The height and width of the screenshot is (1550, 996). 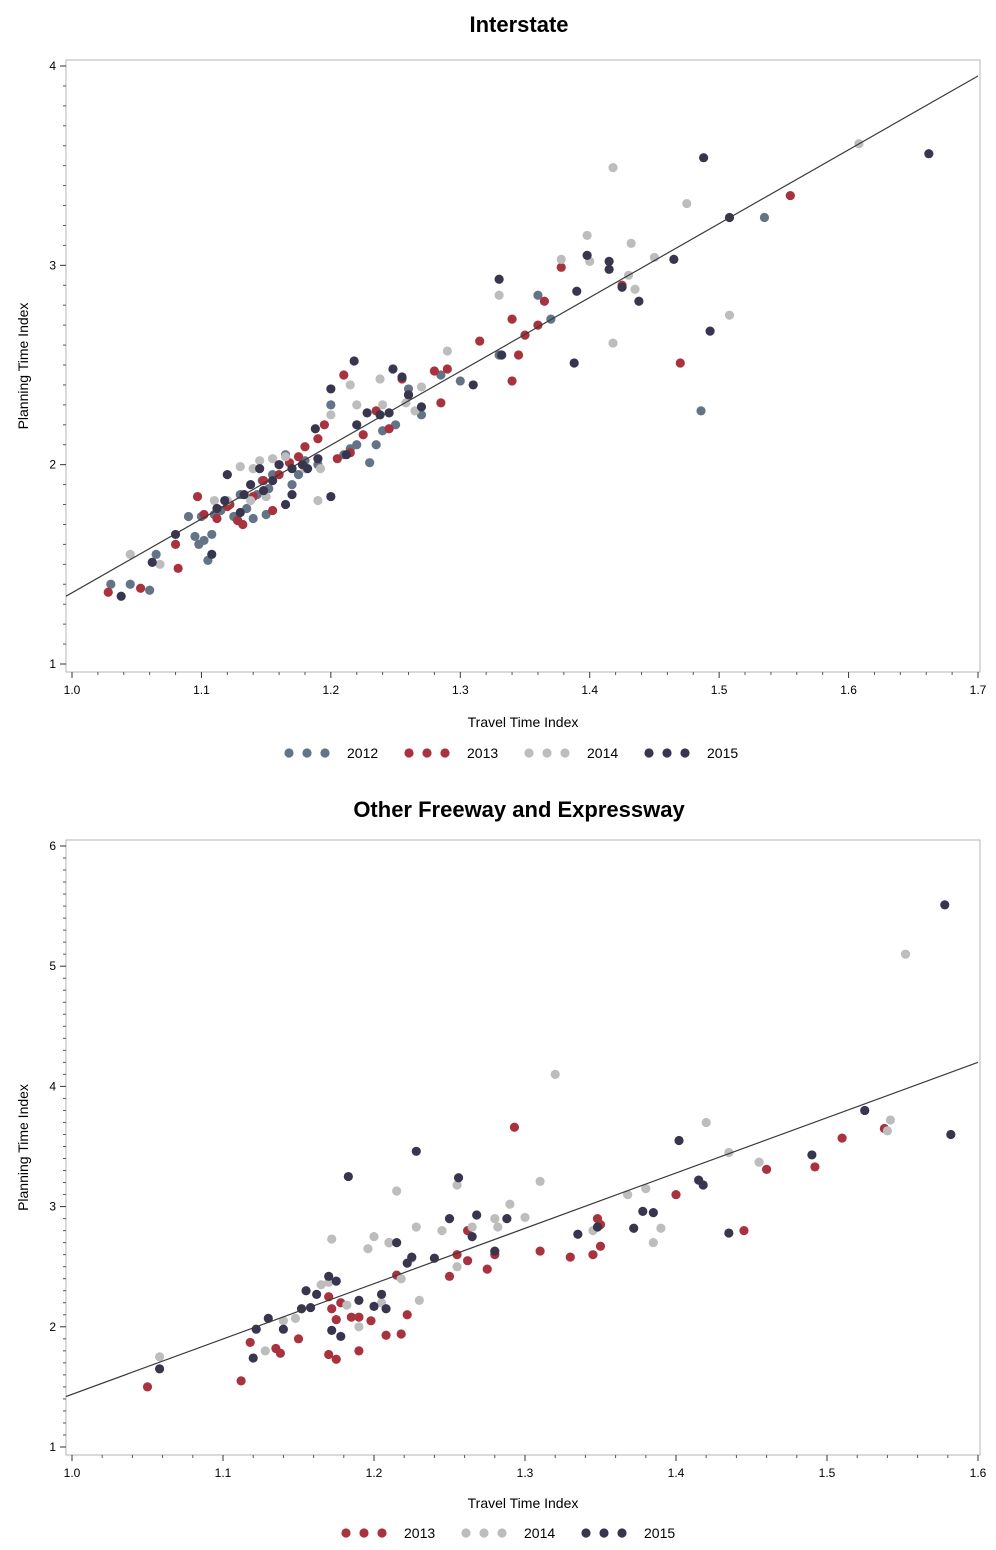 I want to click on y-tick-label: 5, so click(x=52, y=966).